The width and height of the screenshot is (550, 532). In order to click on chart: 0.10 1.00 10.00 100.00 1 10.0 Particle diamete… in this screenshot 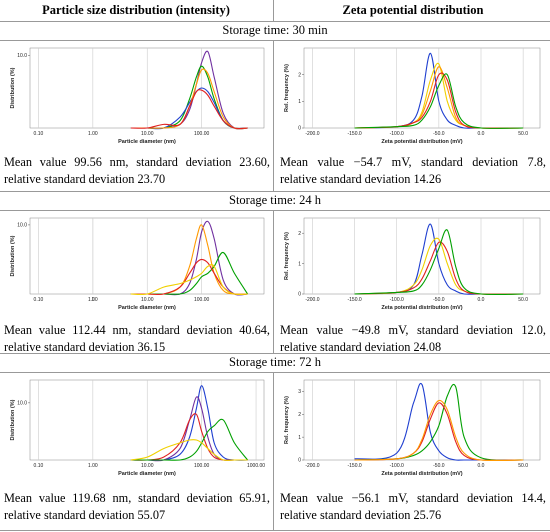, I will do `click(137, 264)`.